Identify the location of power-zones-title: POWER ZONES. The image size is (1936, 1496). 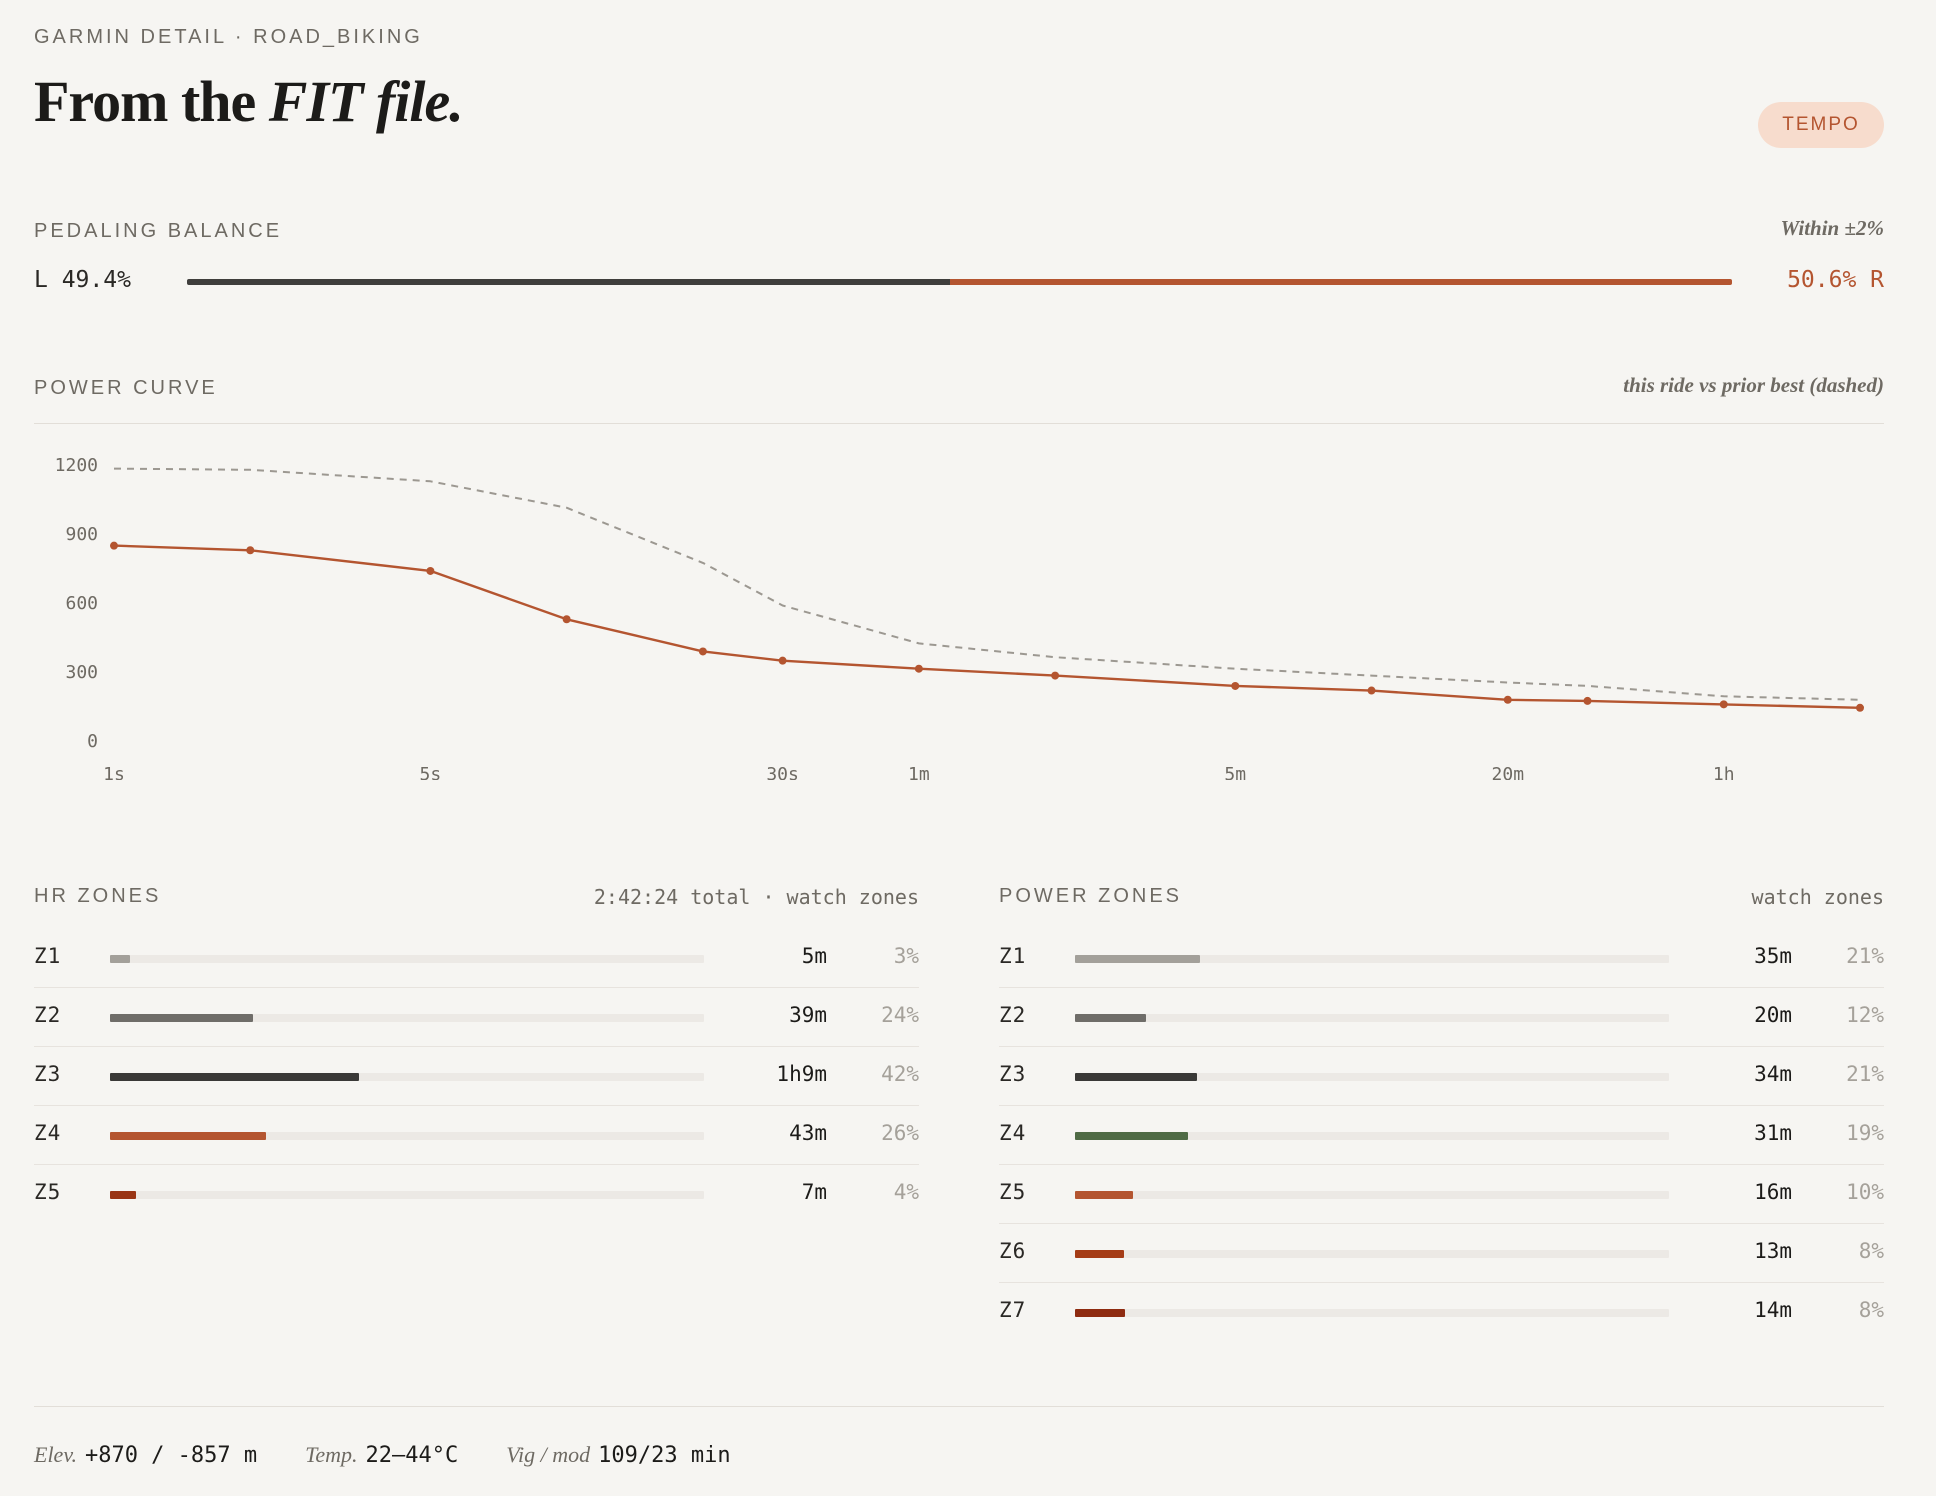
(1091, 896).